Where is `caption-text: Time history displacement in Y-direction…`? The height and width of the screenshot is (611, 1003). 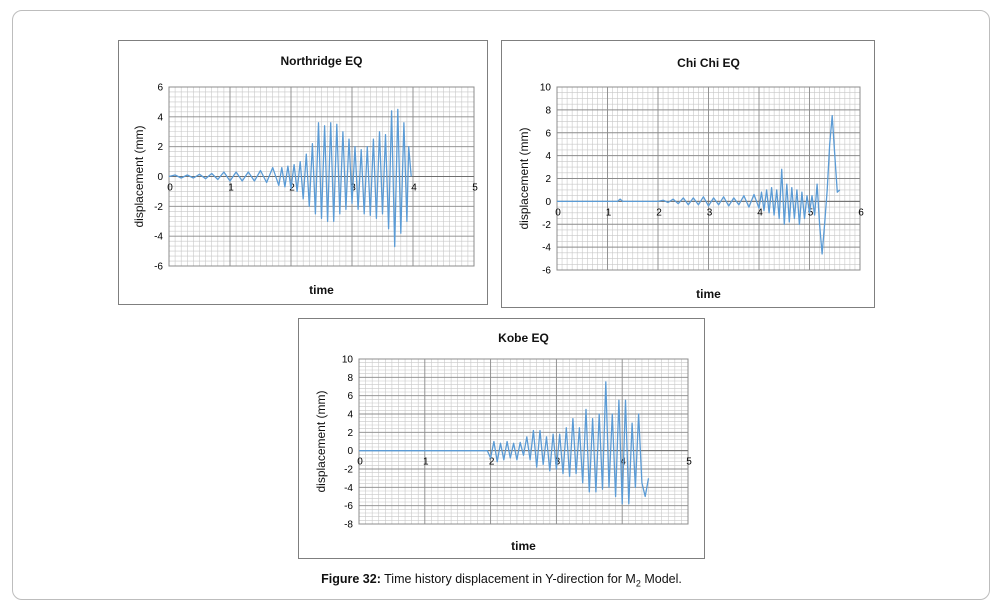
caption-text: Time history displacement in Y-direction… is located at coordinates (508, 579).